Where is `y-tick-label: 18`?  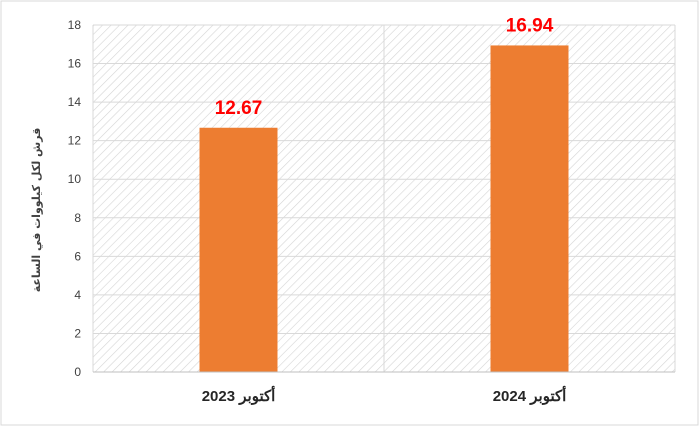
y-tick-label: 18 is located at coordinates (75, 25).